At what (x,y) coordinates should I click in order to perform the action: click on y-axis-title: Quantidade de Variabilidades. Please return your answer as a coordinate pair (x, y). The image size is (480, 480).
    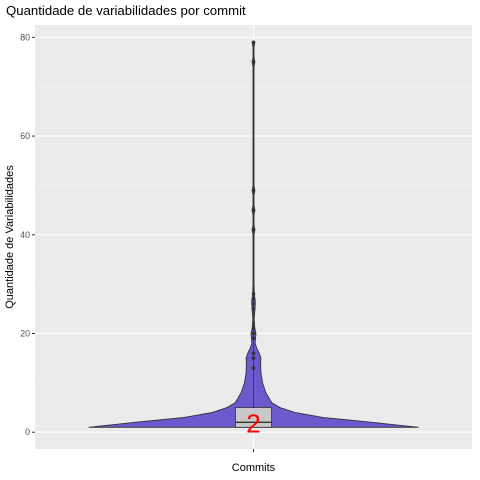
    Looking at the image, I should click on (10, 237).